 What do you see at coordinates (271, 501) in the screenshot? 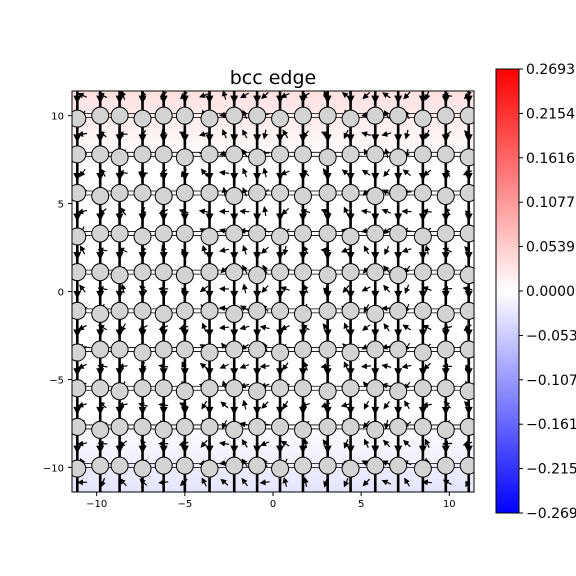
I see `x-axis: −10 −5 0 5 10` at bounding box center [271, 501].